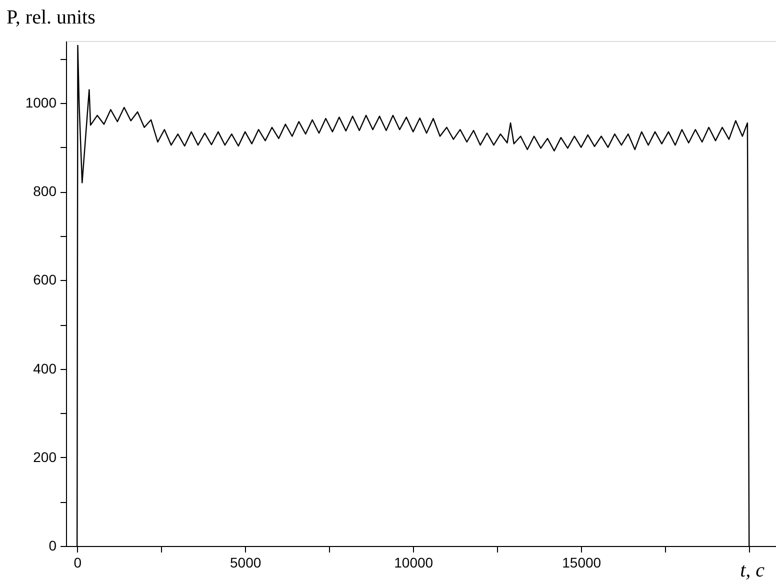 The height and width of the screenshot is (585, 776). I want to click on y-tick-label: 400, so click(45, 368).